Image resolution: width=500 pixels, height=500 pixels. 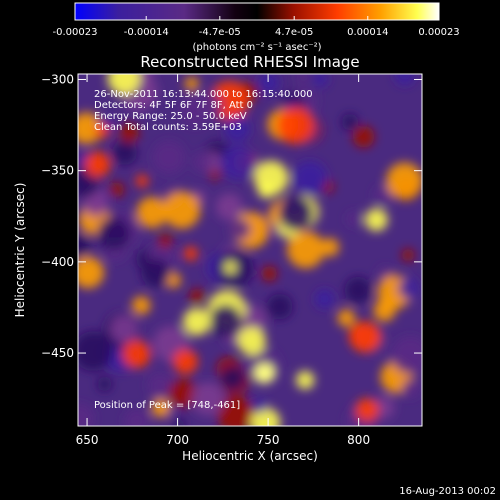 What do you see at coordinates (57, 171) in the screenshot?
I see `y-tick-label: −350` at bounding box center [57, 171].